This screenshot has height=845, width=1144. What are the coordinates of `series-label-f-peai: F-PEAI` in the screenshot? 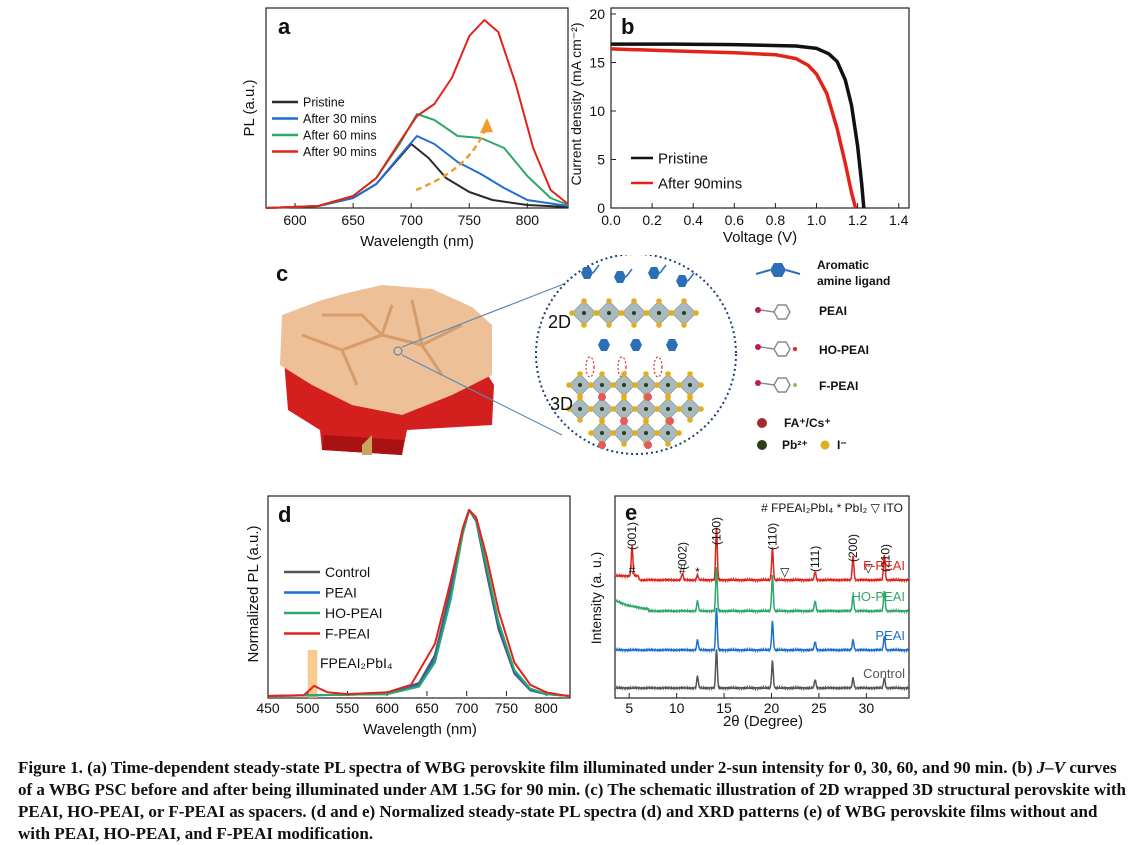 It's located at (884, 565).